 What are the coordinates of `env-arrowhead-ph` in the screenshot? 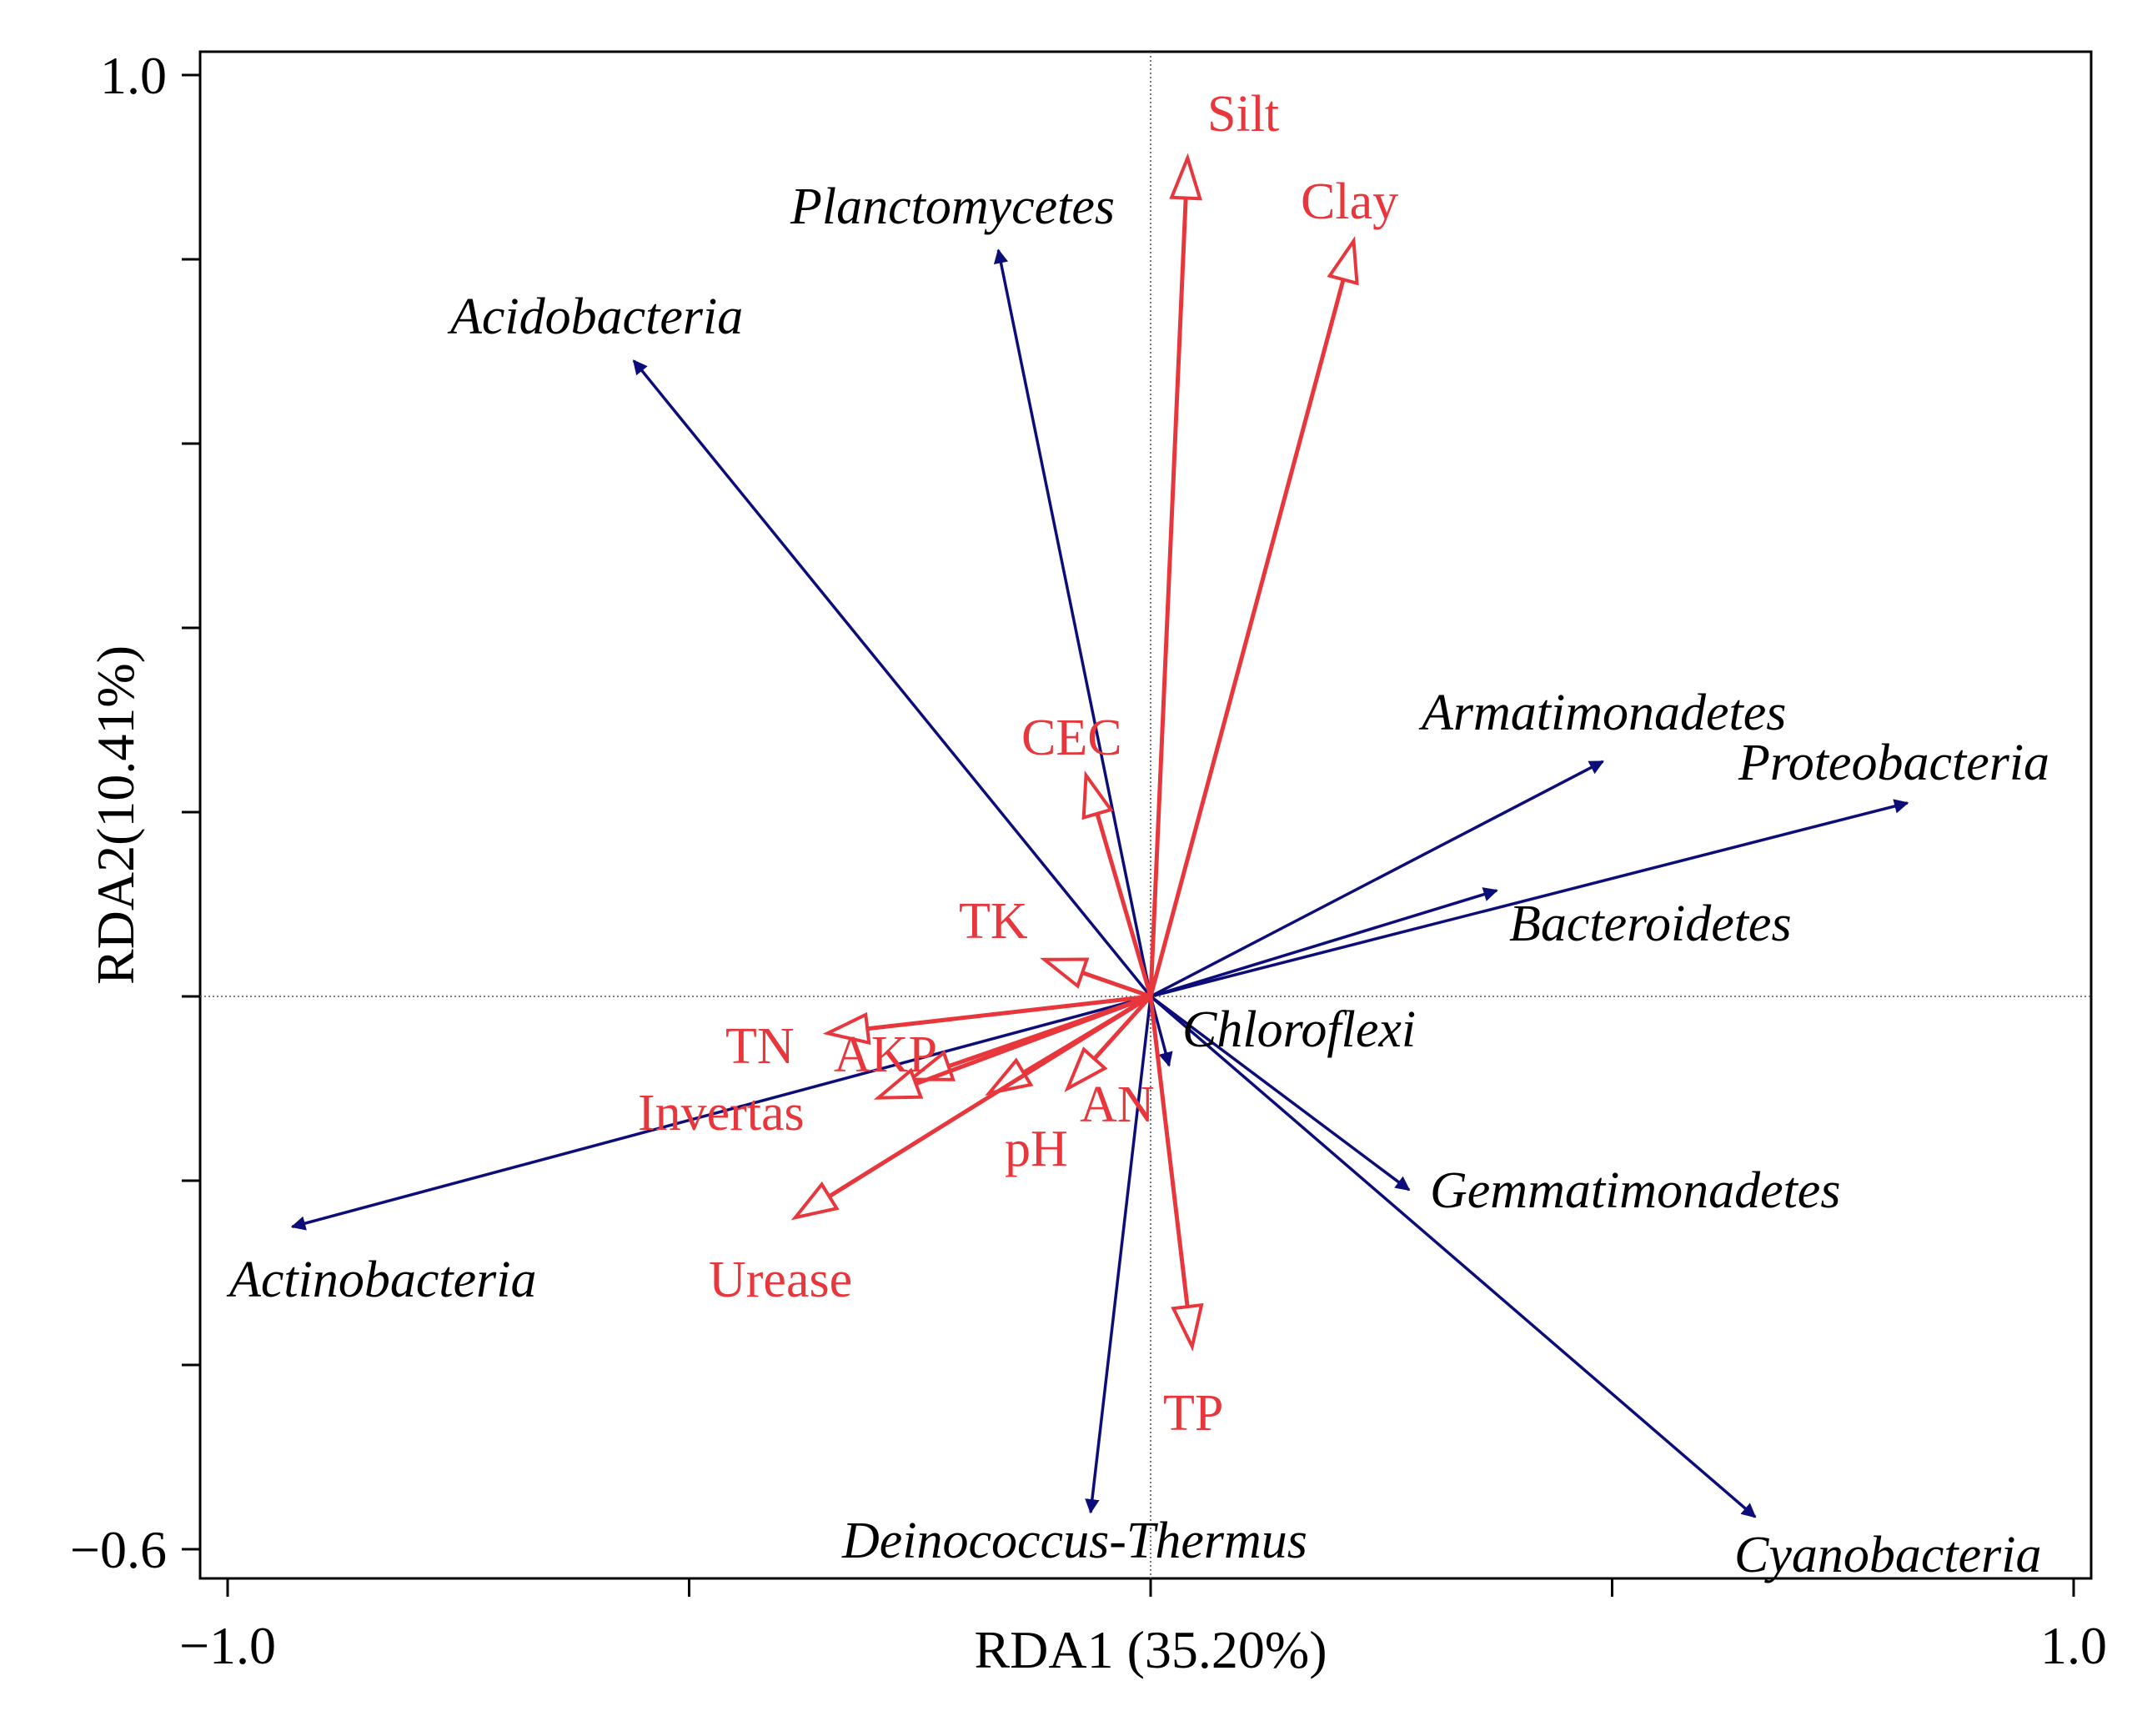 It's located at (1009, 1076).